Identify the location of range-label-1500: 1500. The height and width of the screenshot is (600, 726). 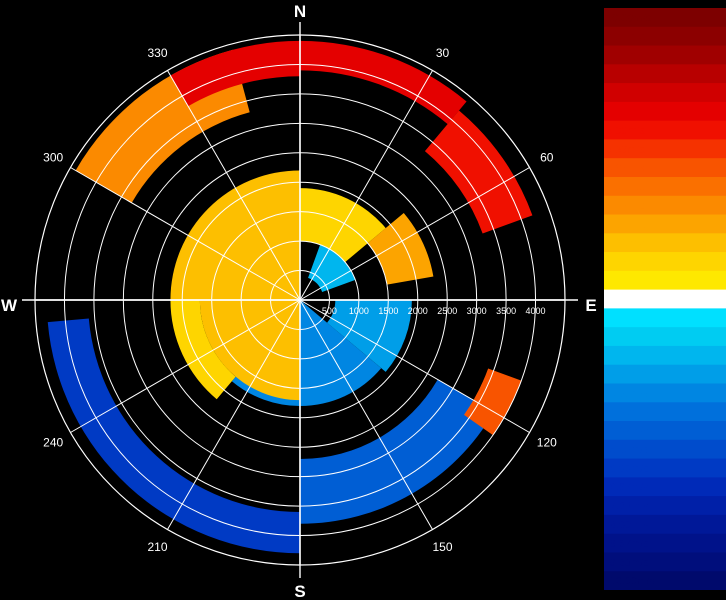
(388, 311).